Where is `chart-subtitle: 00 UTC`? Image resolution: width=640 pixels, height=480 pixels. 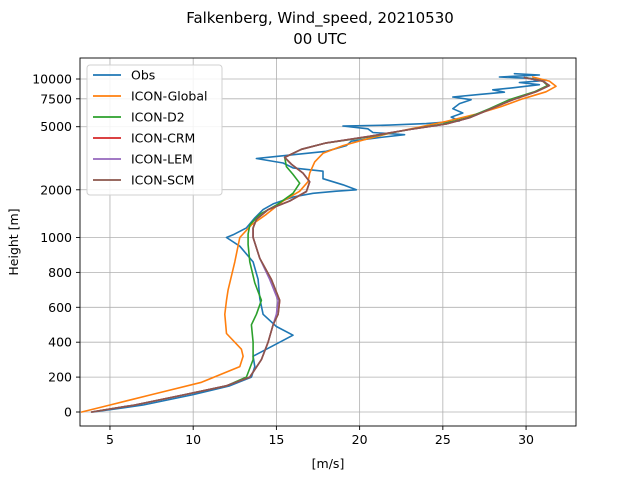 chart-subtitle: 00 UTC is located at coordinates (320, 39).